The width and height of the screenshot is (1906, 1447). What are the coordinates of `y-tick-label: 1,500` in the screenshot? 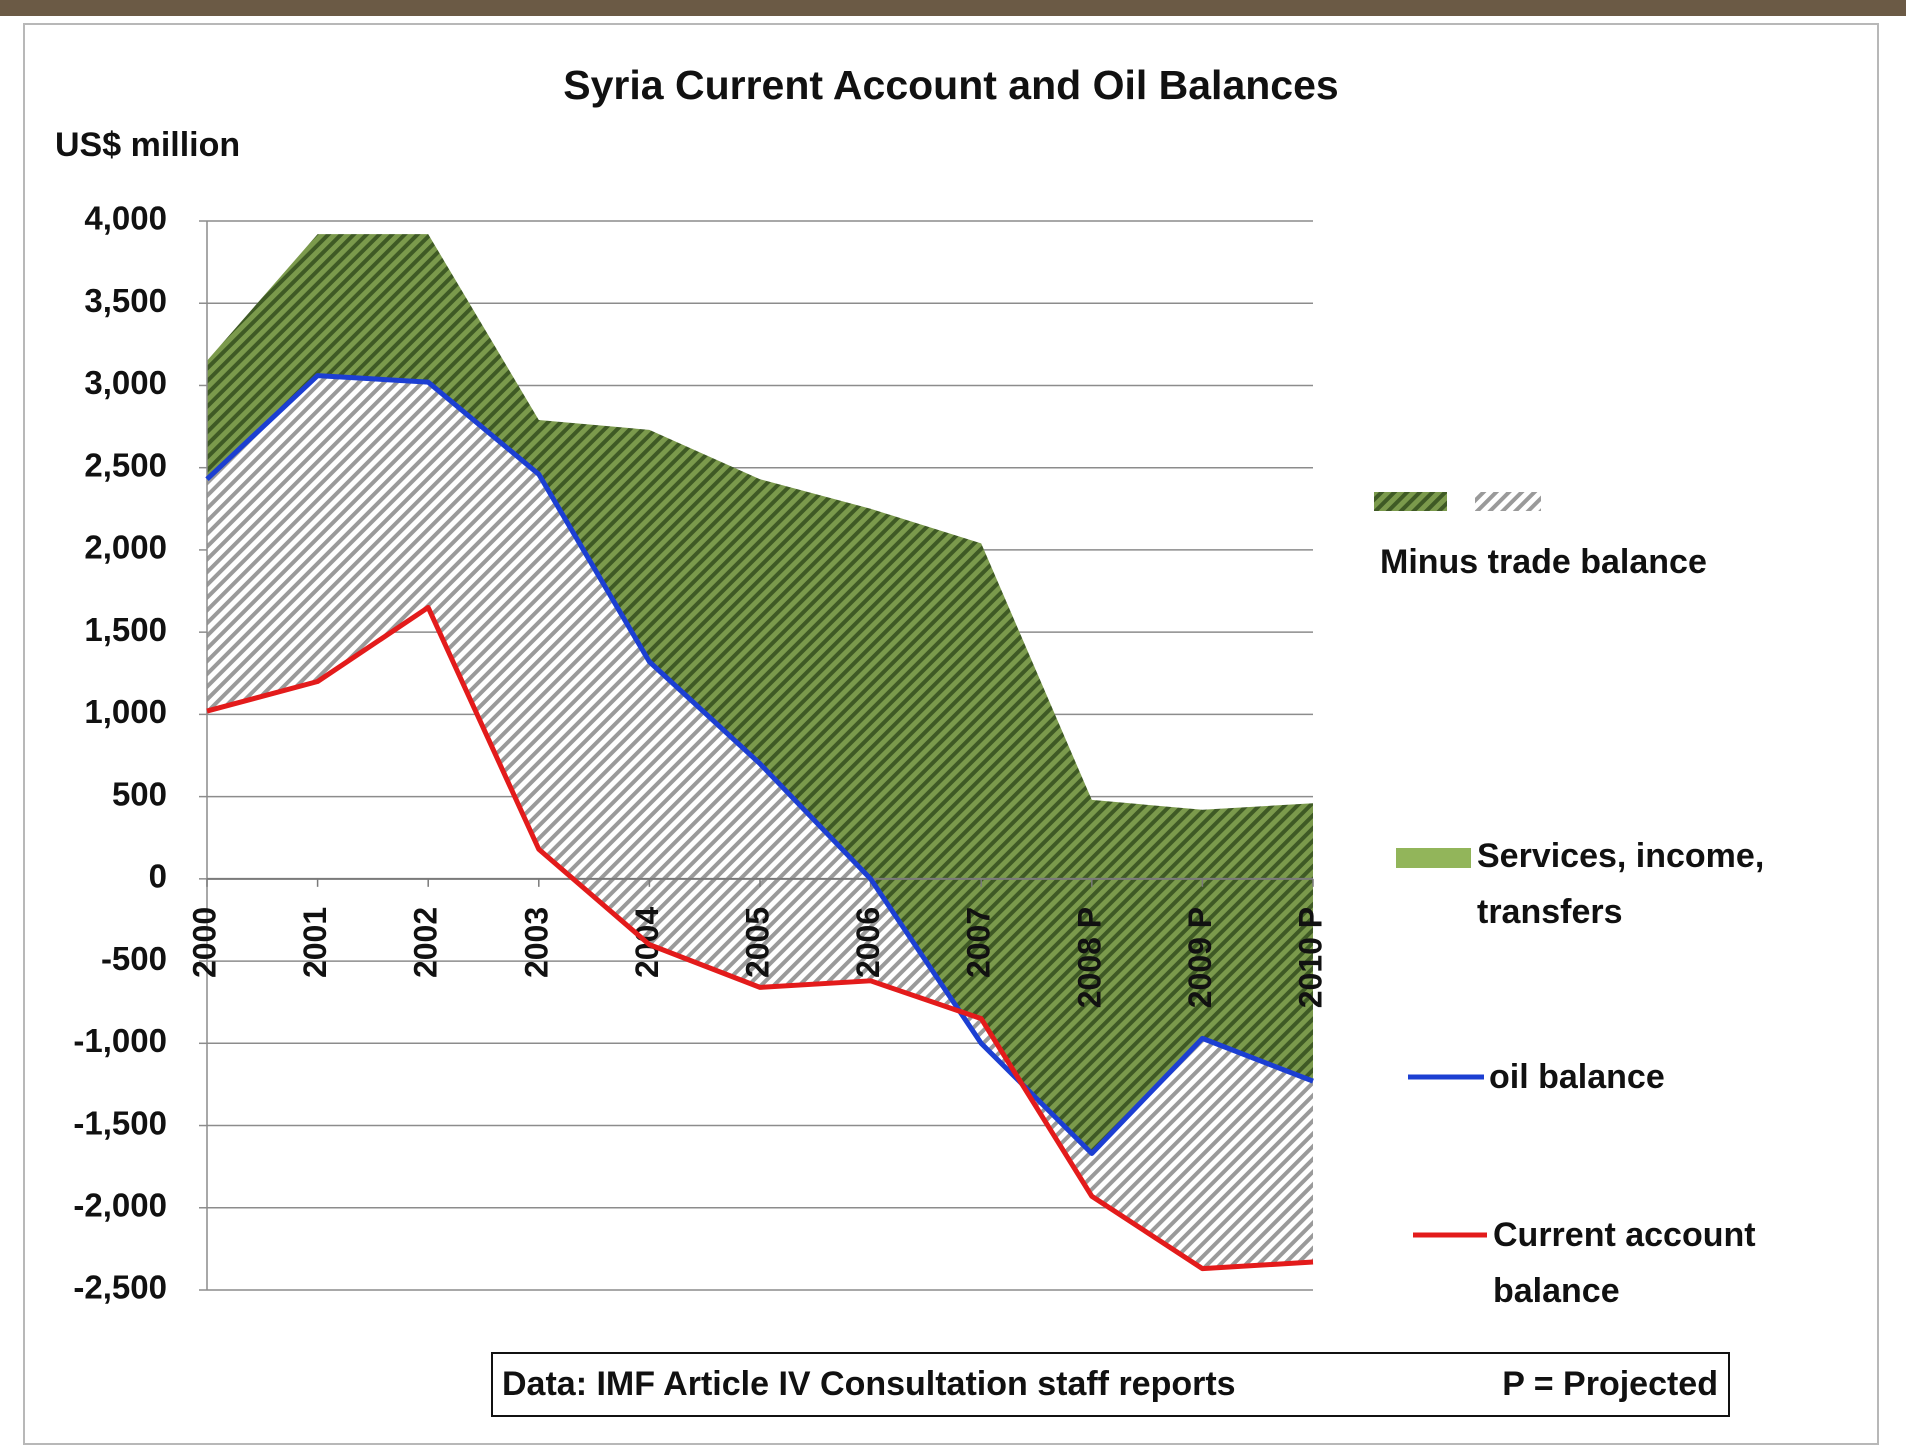 It's located at (125, 629).